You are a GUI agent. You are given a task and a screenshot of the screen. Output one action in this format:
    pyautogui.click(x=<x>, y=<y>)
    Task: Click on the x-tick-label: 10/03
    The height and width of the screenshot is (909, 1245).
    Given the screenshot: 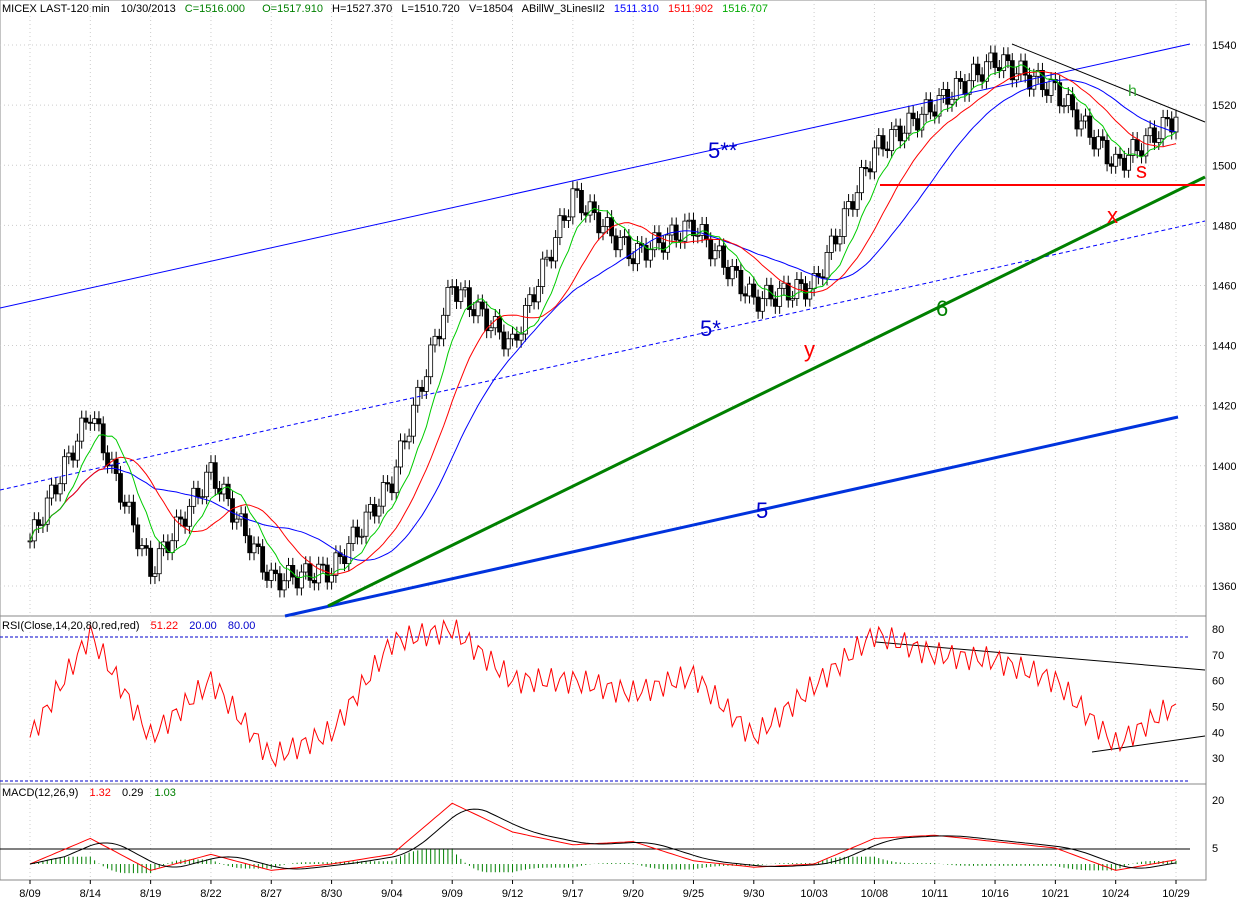 What is the action you would take?
    pyautogui.click(x=814, y=894)
    